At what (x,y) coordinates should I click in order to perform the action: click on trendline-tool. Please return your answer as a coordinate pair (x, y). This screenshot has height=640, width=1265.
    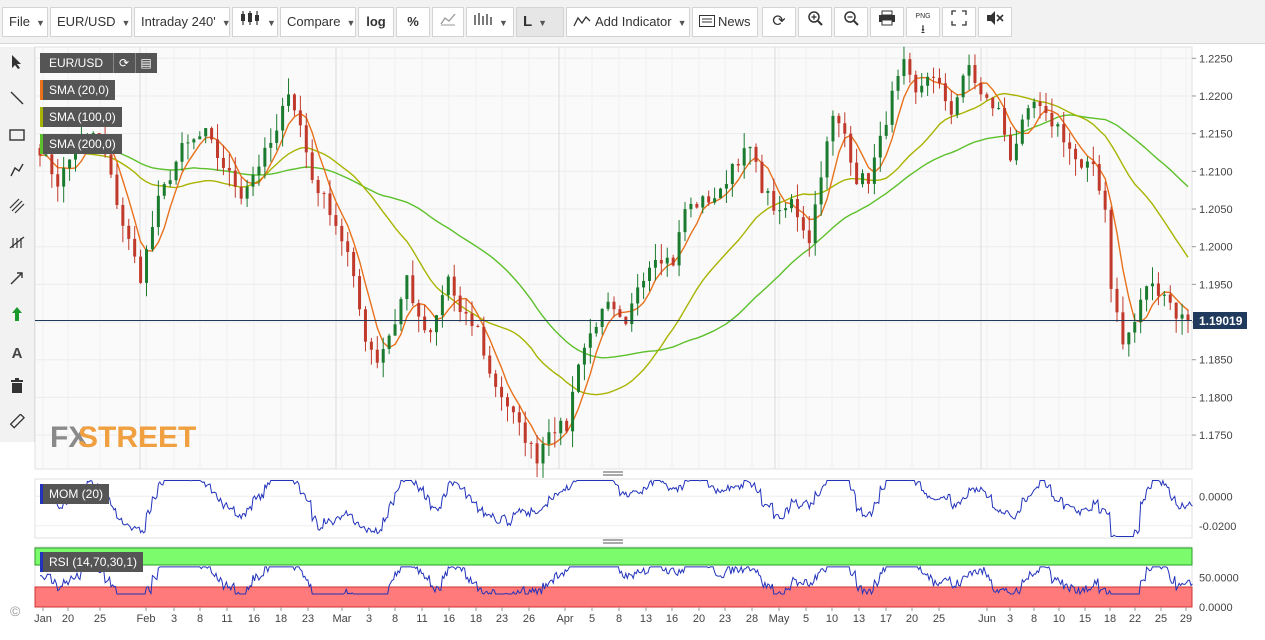
    Looking at the image, I should click on (17, 102).